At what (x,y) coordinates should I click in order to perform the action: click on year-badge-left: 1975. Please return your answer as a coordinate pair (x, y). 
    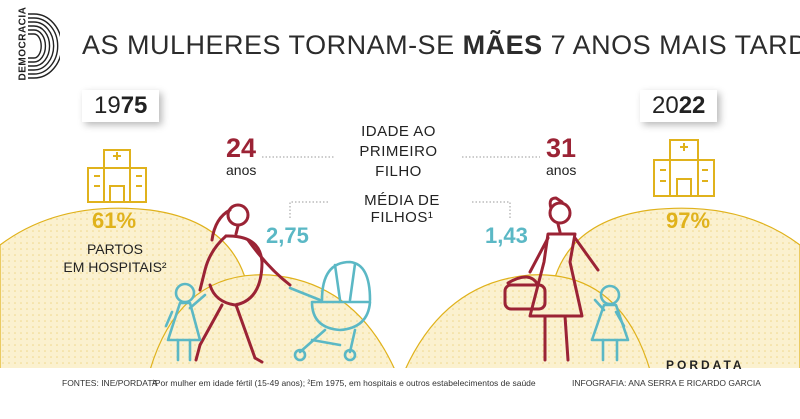
    Looking at the image, I should click on (121, 106).